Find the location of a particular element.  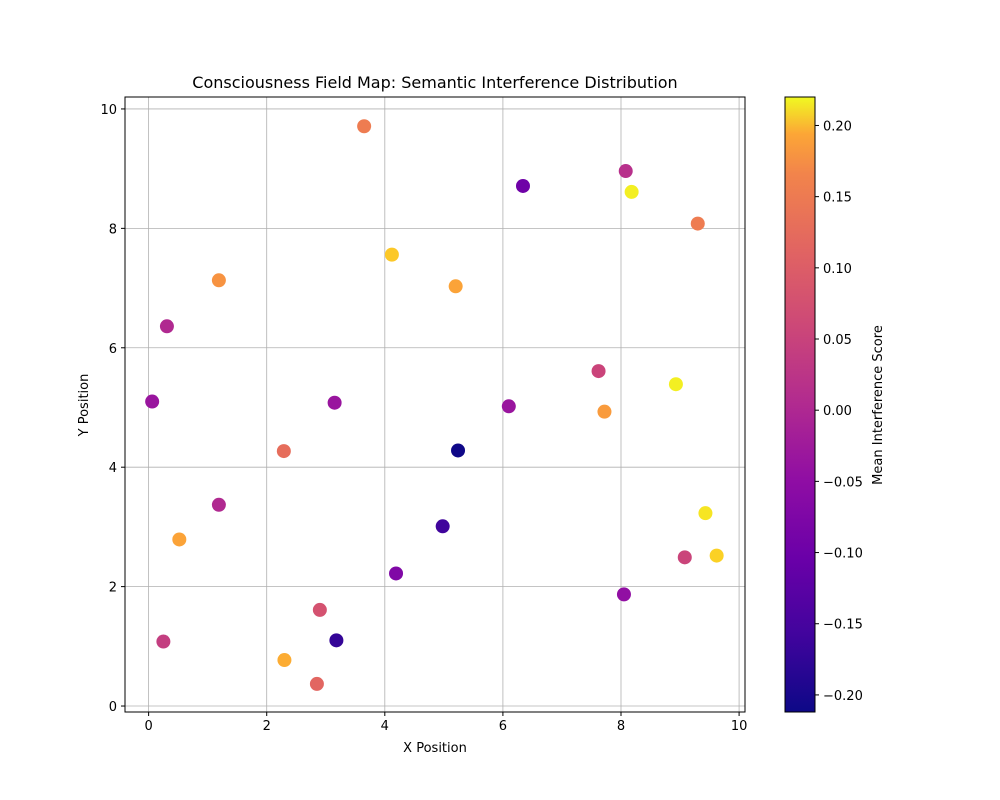

colorbar is located at coordinates (800, 404).